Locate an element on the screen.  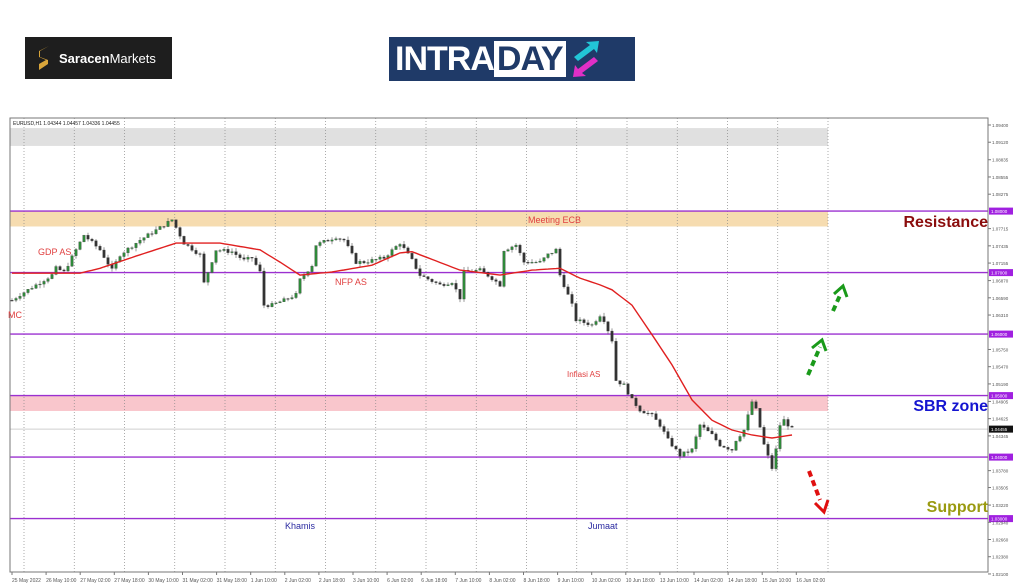
x-tick-label: 2 Jun 02:00 is located at coordinates (298, 581).